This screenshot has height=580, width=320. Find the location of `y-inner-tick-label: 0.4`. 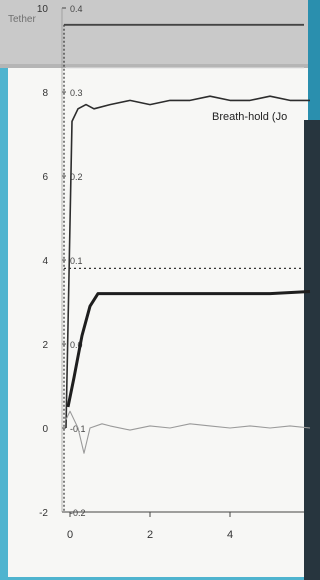

y-inner-tick-label: 0.4 is located at coordinates (76, 9).